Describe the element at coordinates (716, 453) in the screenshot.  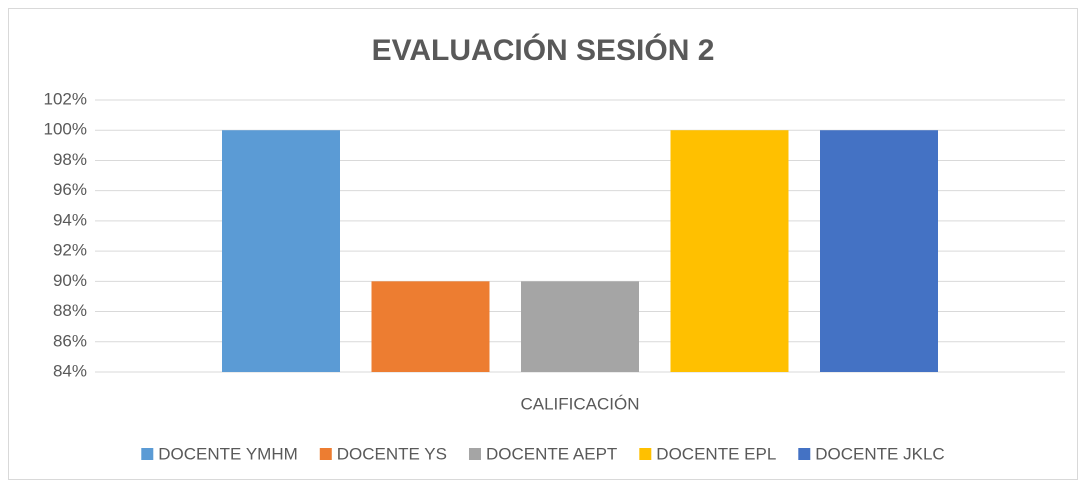
I see `legend-label: DOCENTE EPL` at that location.